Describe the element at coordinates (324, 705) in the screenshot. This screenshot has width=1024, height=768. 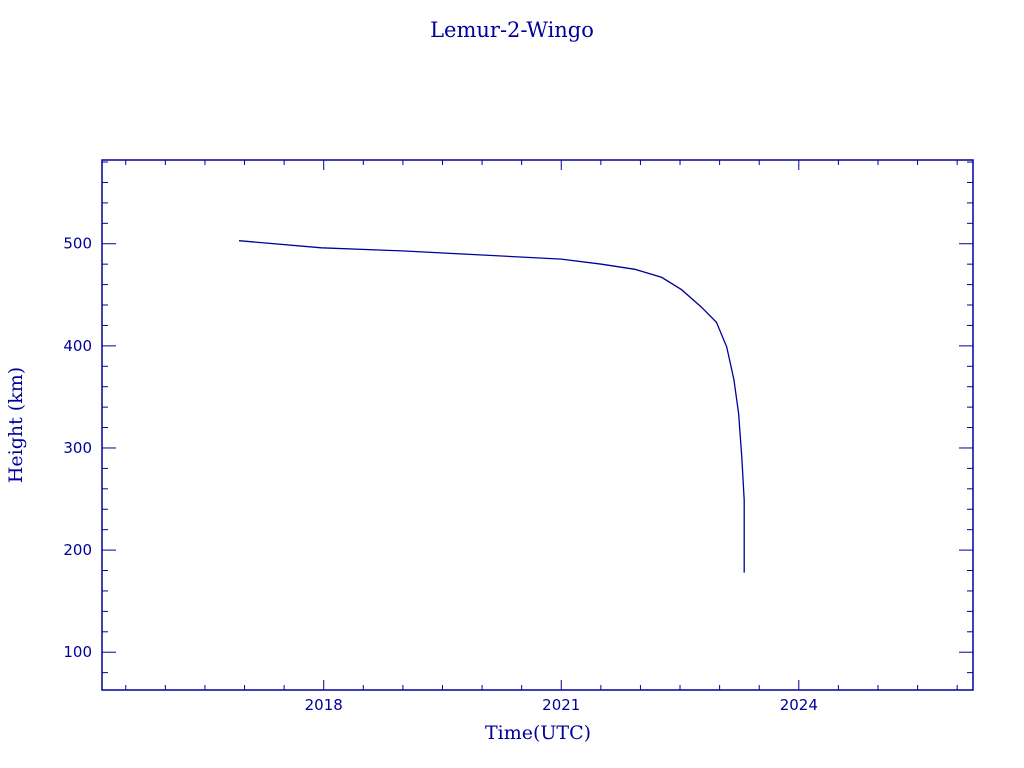
I see `x-tick-label: 2018` at that location.